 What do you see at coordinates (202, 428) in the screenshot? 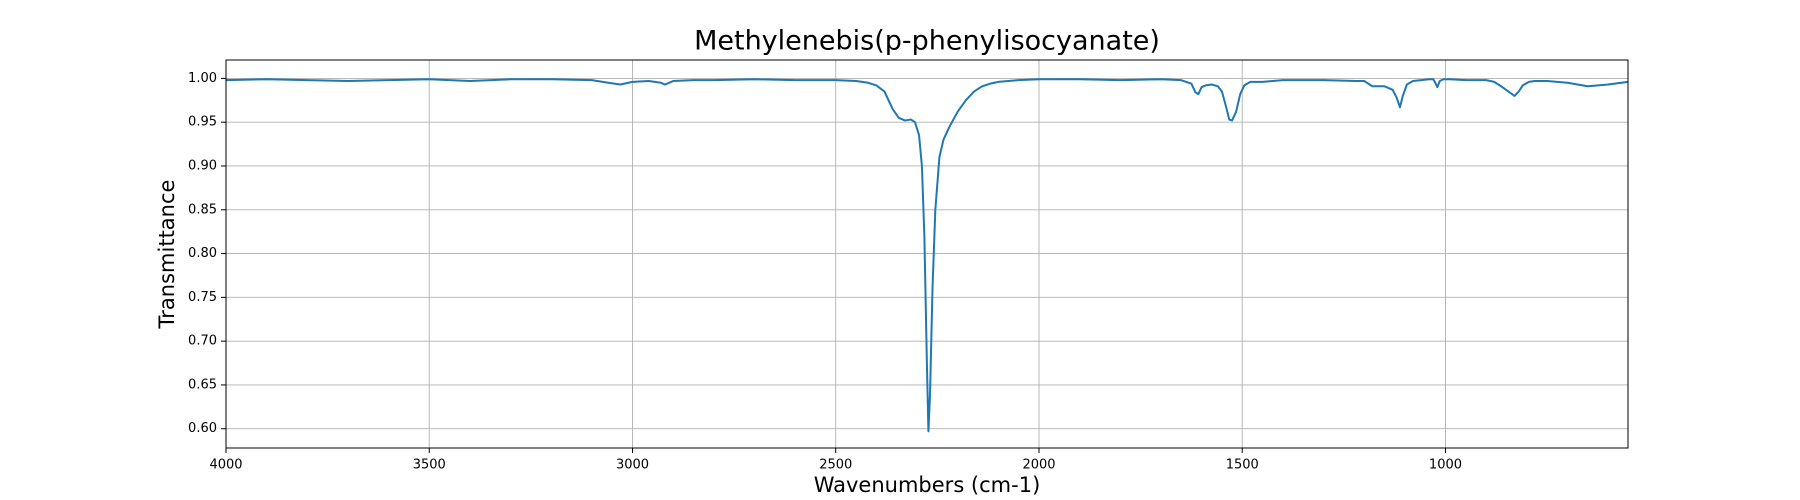
I see `y-tick-label: 0.60` at bounding box center [202, 428].